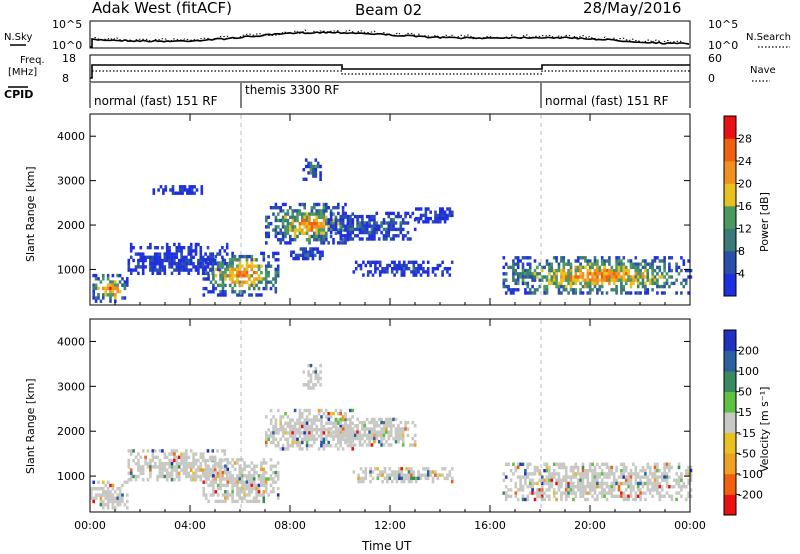 The width and height of the screenshot is (800, 554). Describe the element at coordinates (22, 72) in the screenshot. I see `freq-unit-label: [MHz]` at that location.